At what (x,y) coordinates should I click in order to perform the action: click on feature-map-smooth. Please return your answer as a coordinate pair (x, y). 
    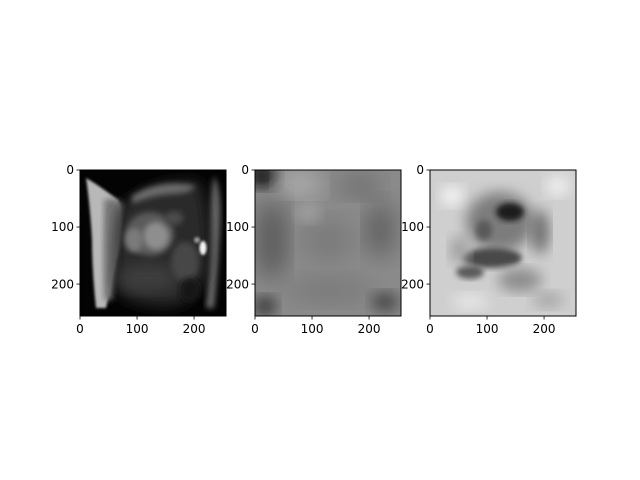
    Looking at the image, I should click on (328, 243).